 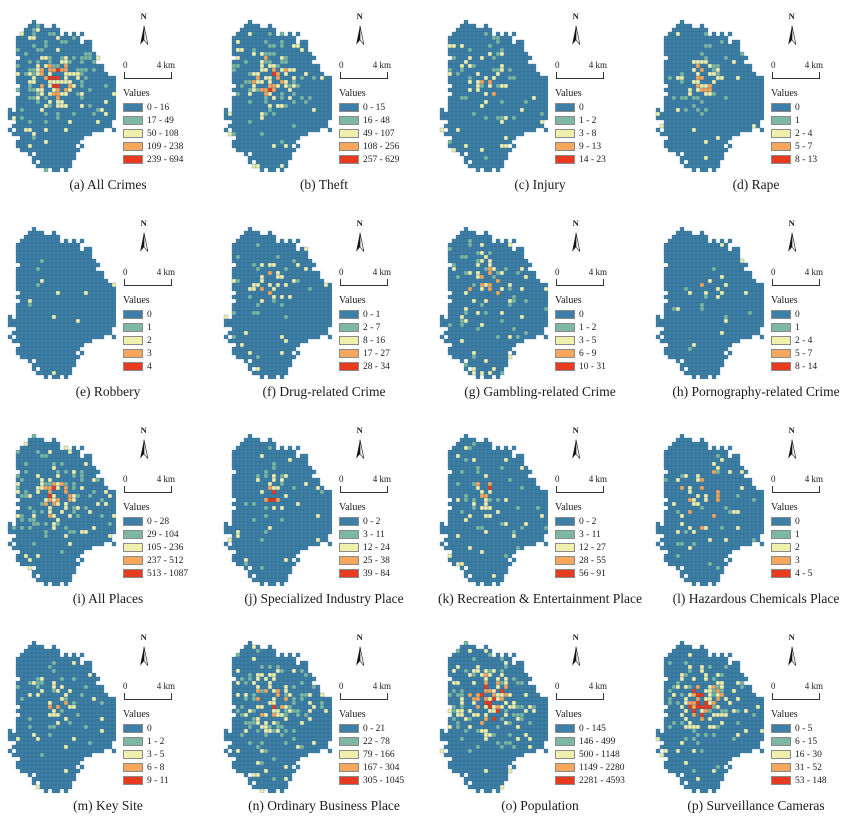 I want to click on legend-row: 0 - 2, so click(x=364, y=521).